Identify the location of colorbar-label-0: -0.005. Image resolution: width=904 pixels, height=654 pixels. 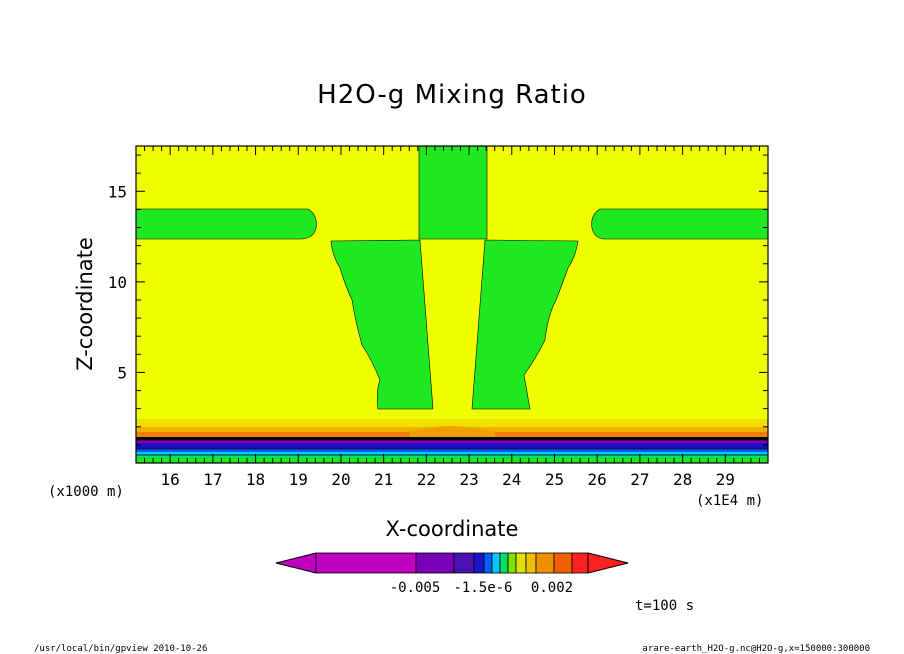
(415, 588).